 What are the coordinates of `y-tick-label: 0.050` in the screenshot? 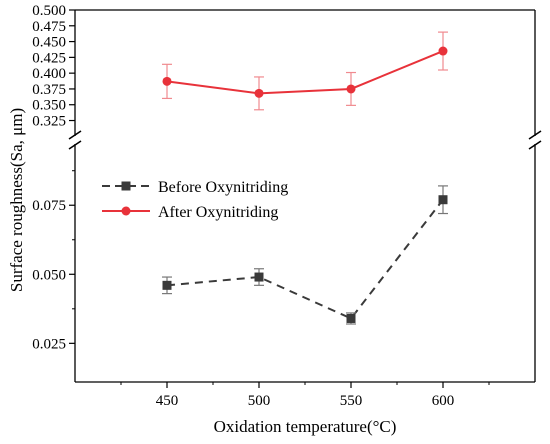 It's located at (49, 275).